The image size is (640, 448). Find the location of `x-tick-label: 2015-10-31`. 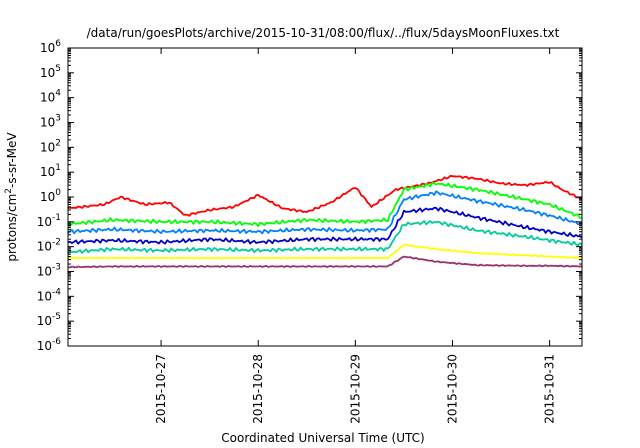

x-tick-label: 2015-10-31 is located at coordinates (550, 389).